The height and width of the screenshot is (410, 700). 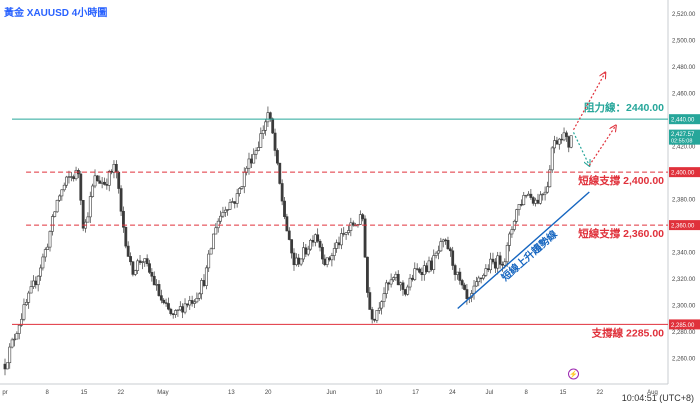 I want to click on price-tick-label: 2,340.00, so click(x=684, y=254).